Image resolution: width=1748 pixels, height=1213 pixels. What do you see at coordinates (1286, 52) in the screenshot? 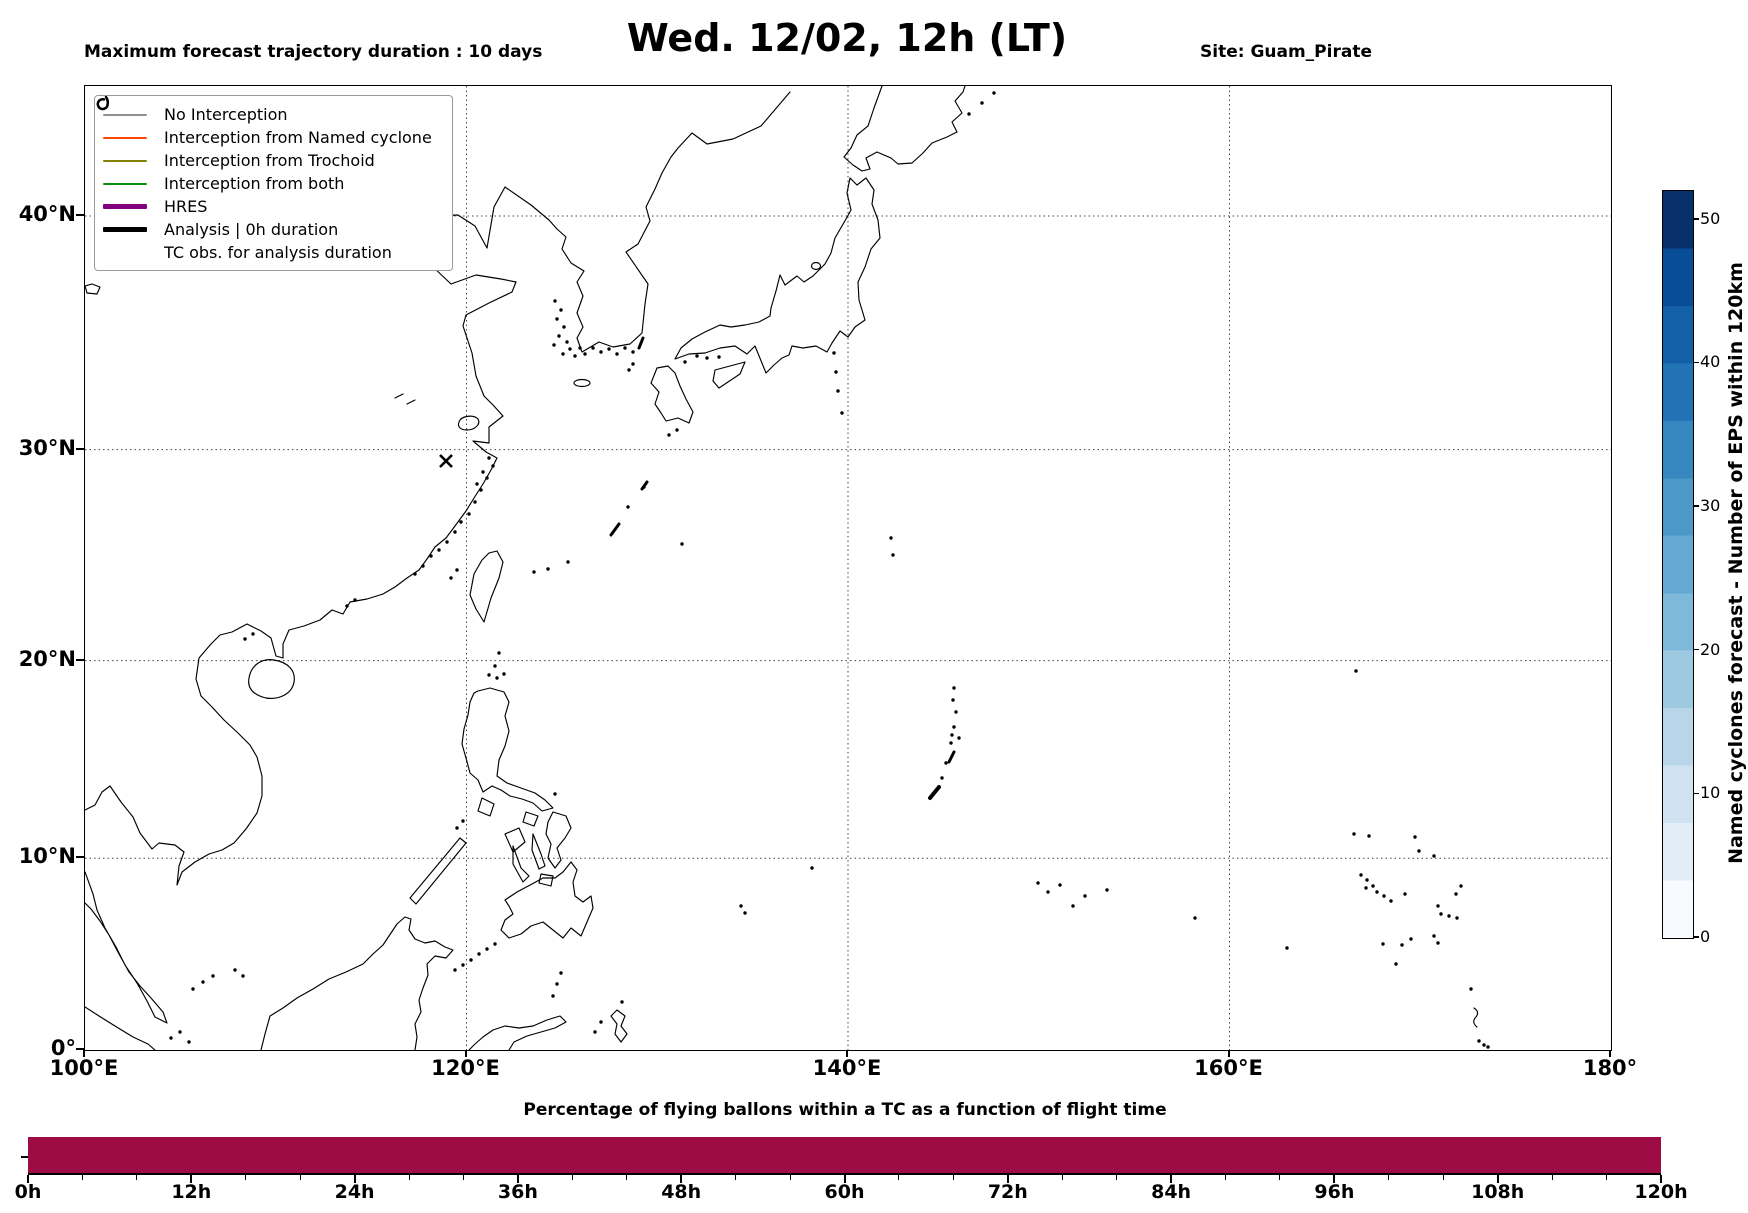
I see `site-name: Site: Guam_Pirate` at bounding box center [1286, 52].